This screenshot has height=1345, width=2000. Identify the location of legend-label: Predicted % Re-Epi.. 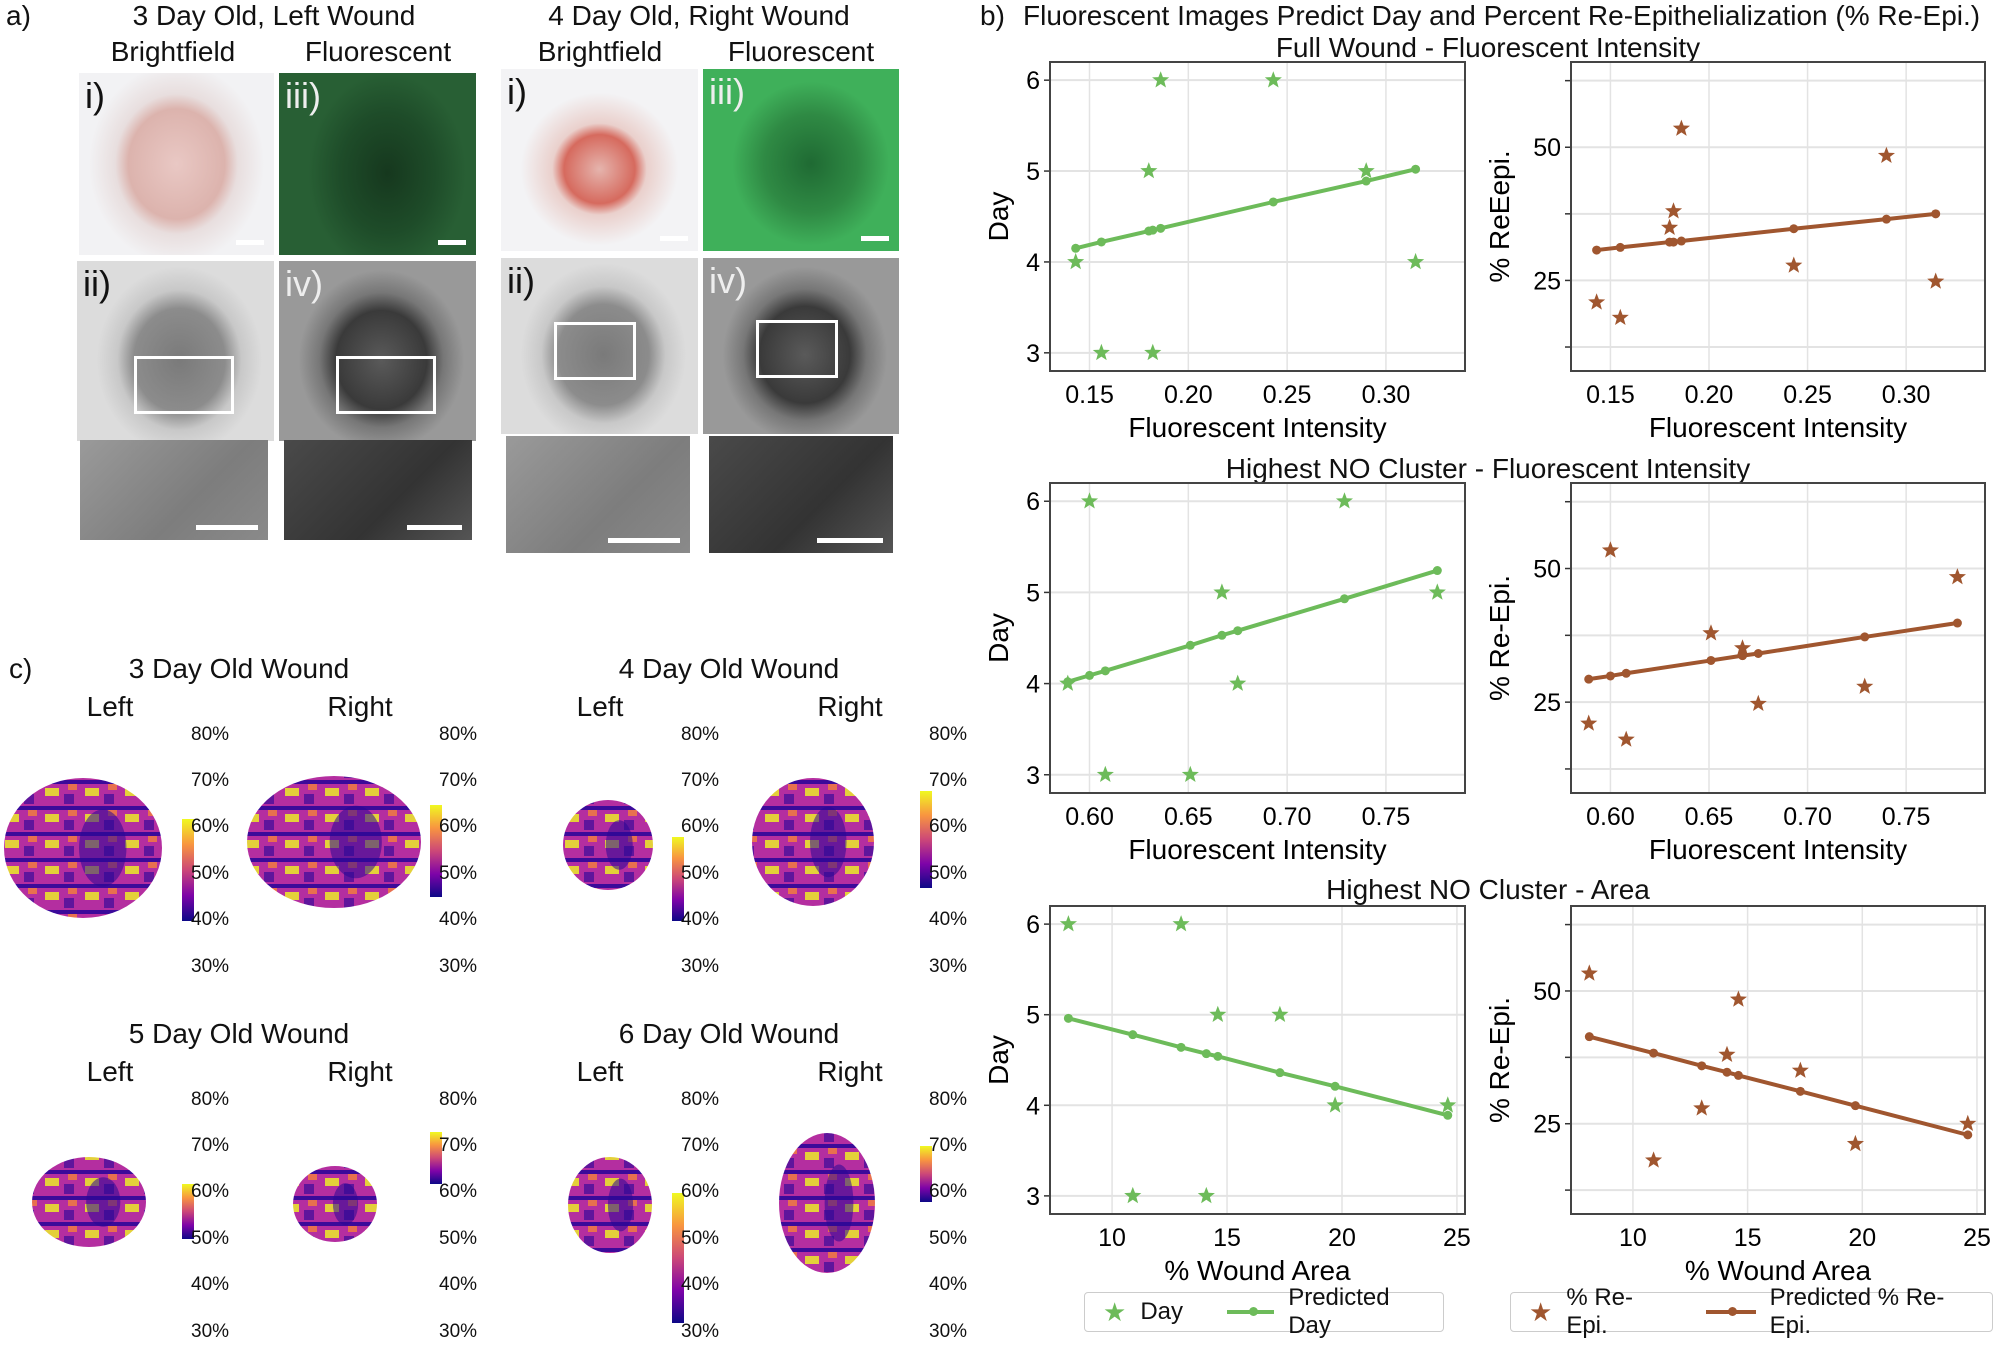
(1857, 1311).